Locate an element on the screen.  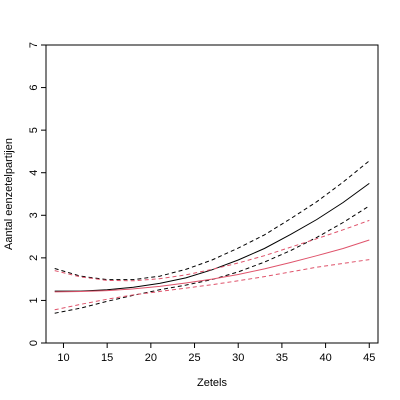
series-line-5-dashed is located at coordinates (212, 250).